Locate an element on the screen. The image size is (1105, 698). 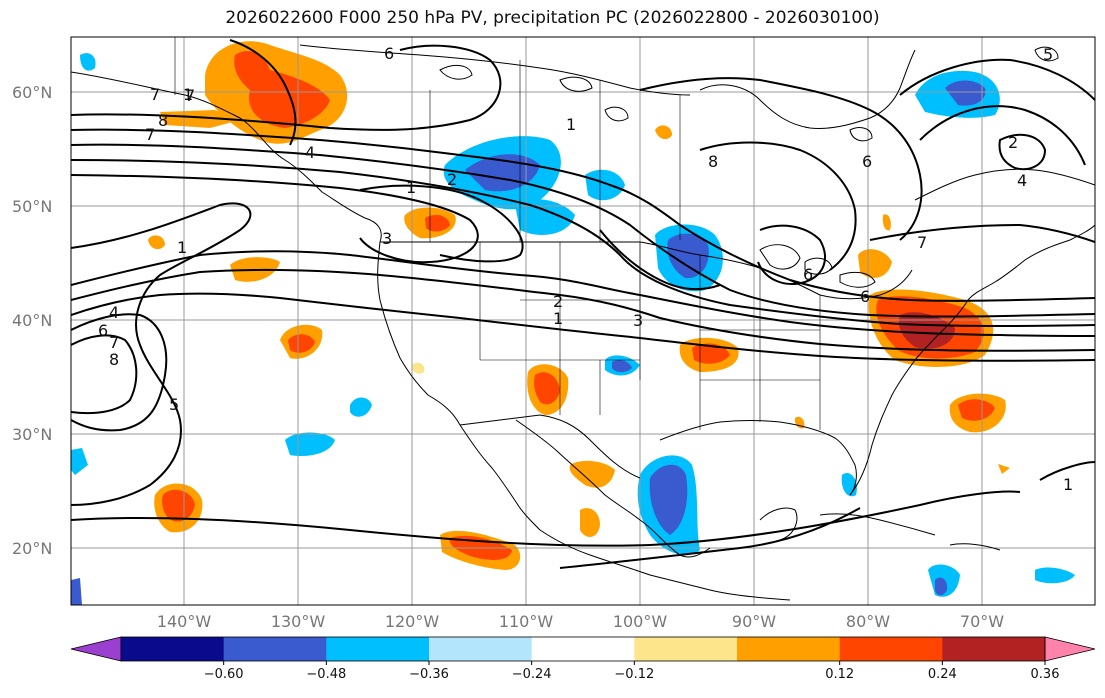
precip-negative-alberta is located at coordinates (545, 217).